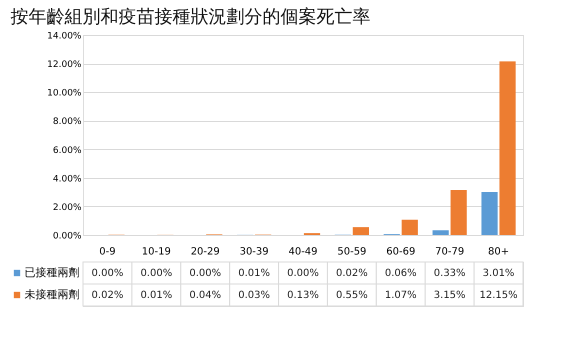 Image resolution: width=588 pixels, height=352 pixels. I want to click on x-tick-label: 40-49, so click(303, 252).